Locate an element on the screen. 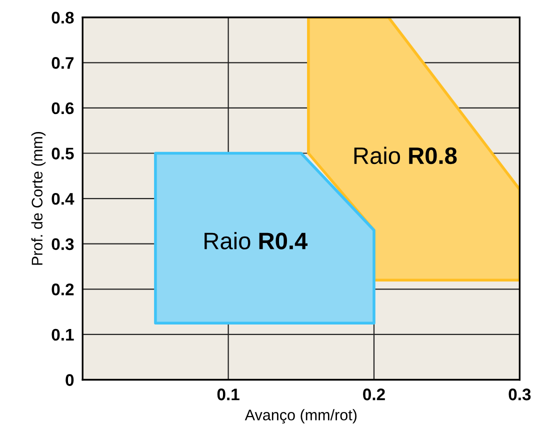 The width and height of the screenshot is (533, 434). y-tick-label: 0.6 is located at coordinates (63, 108).